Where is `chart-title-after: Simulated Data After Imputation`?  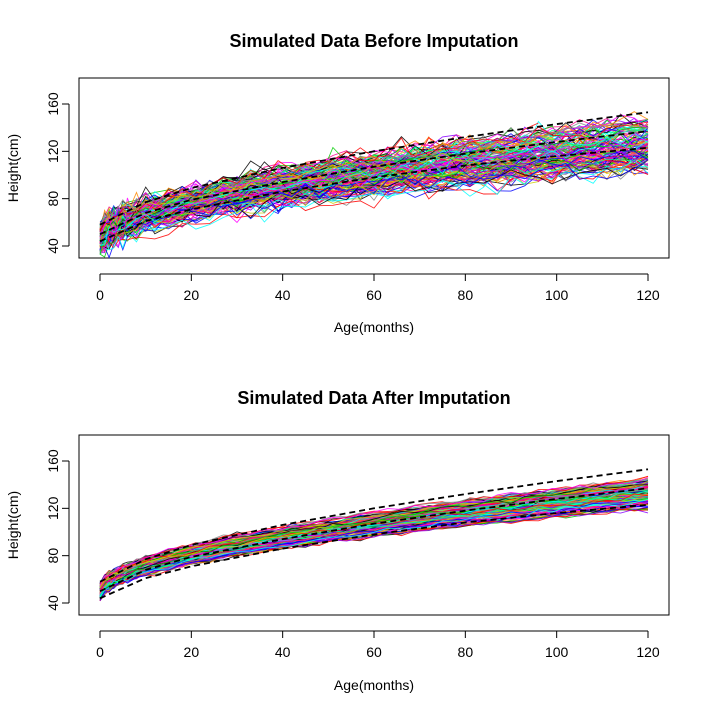
chart-title-after: Simulated Data After Imputation is located at coordinates (373, 398).